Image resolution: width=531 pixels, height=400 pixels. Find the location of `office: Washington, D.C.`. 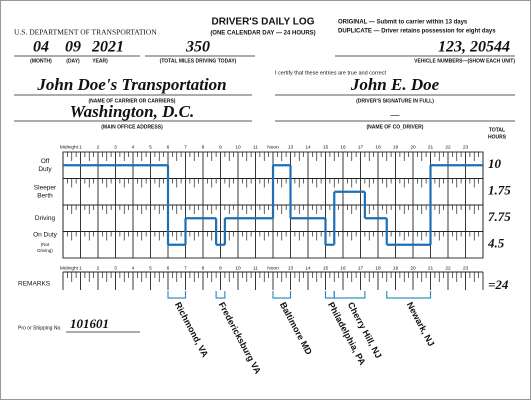

office: Washington, D.C. is located at coordinates (132, 111).